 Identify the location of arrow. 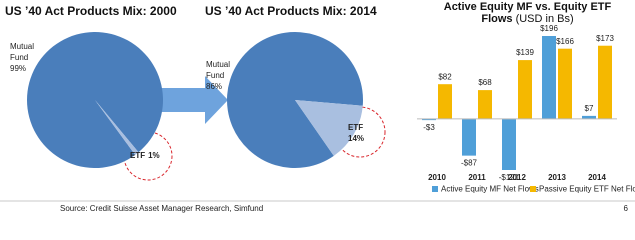
(194, 100).